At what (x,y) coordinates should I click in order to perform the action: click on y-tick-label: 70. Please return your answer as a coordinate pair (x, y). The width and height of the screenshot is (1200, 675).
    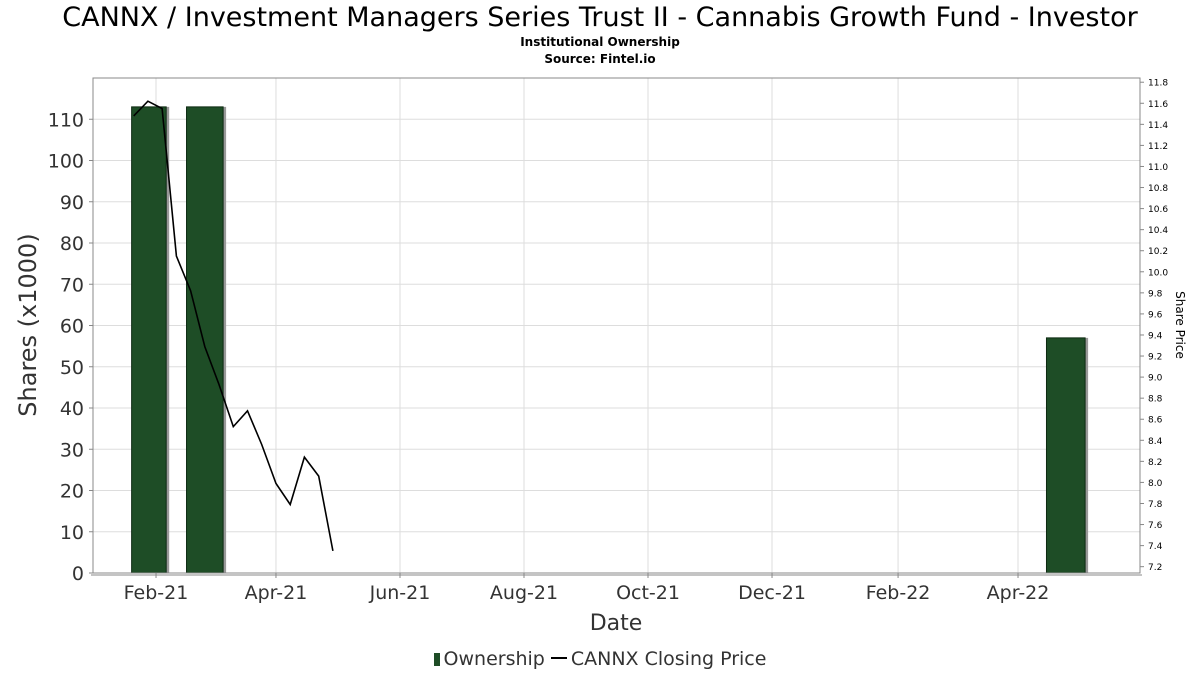
    Looking at the image, I should click on (72, 285).